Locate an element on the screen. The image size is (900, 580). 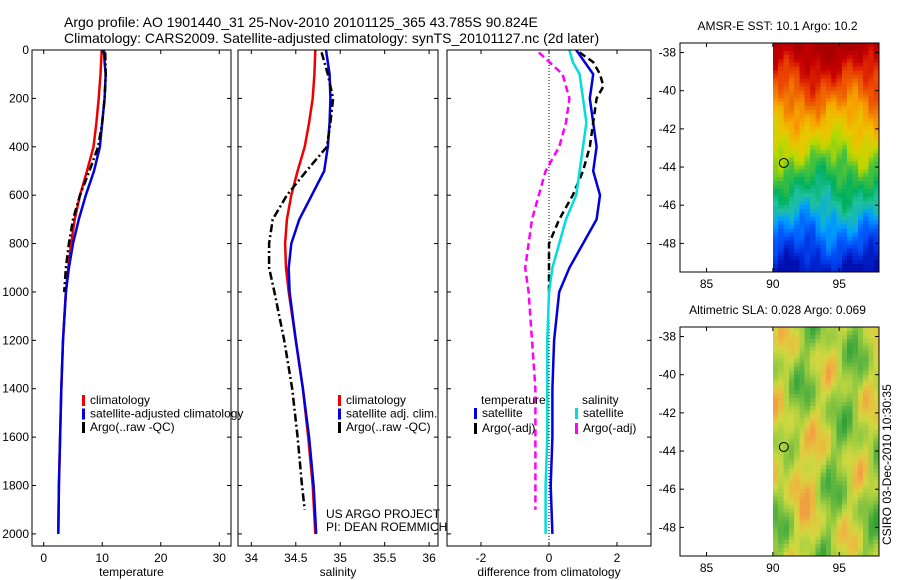
y-tick-label: 400 is located at coordinates (19, 147).